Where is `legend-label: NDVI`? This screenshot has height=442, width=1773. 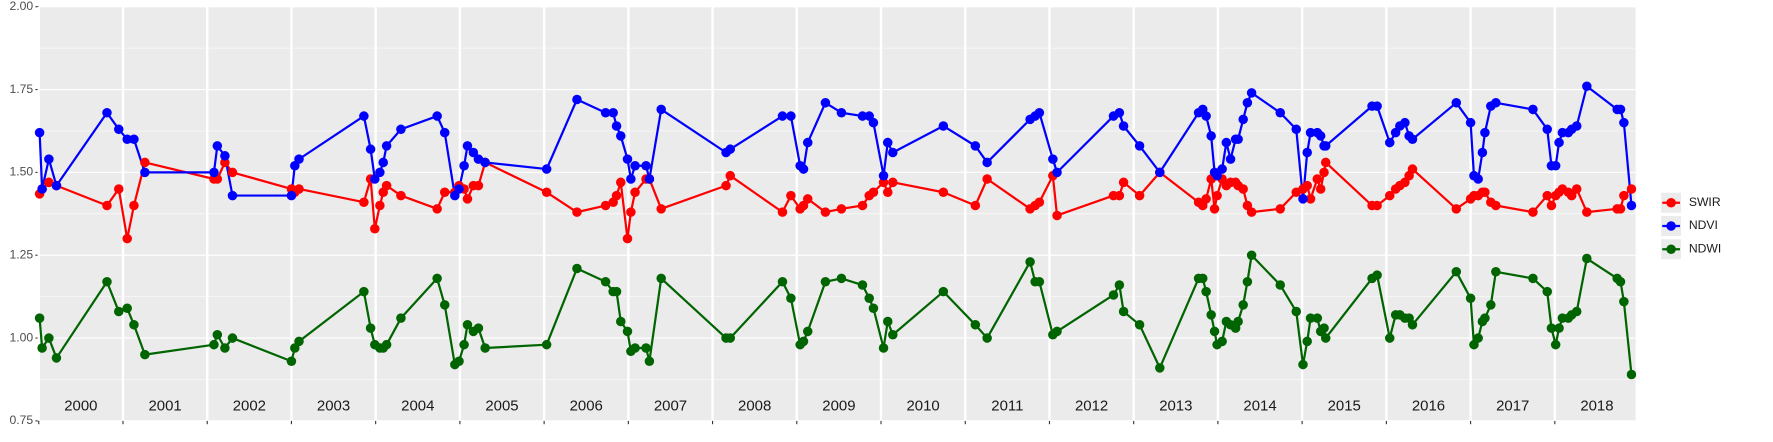
legend-label: NDVI is located at coordinates (1703, 225).